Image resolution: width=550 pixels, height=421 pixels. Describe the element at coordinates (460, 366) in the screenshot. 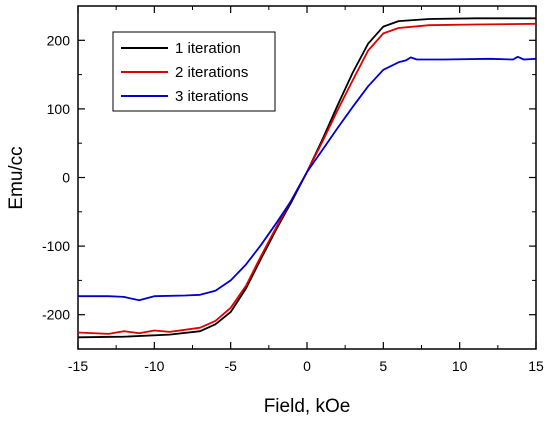

I see `x-tick-label: 10` at that location.